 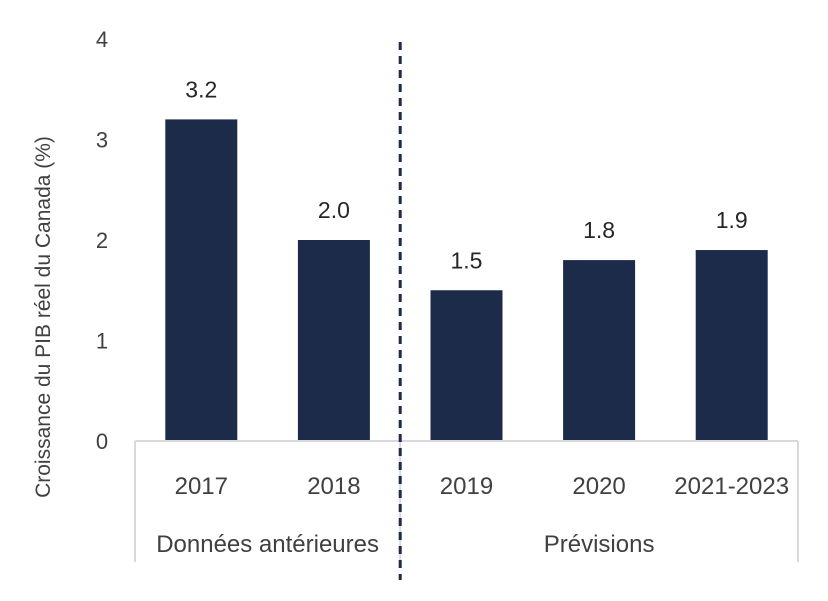 What do you see at coordinates (102, 341) in the screenshot?
I see `y-tick-label: 1` at bounding box center [102, 341].